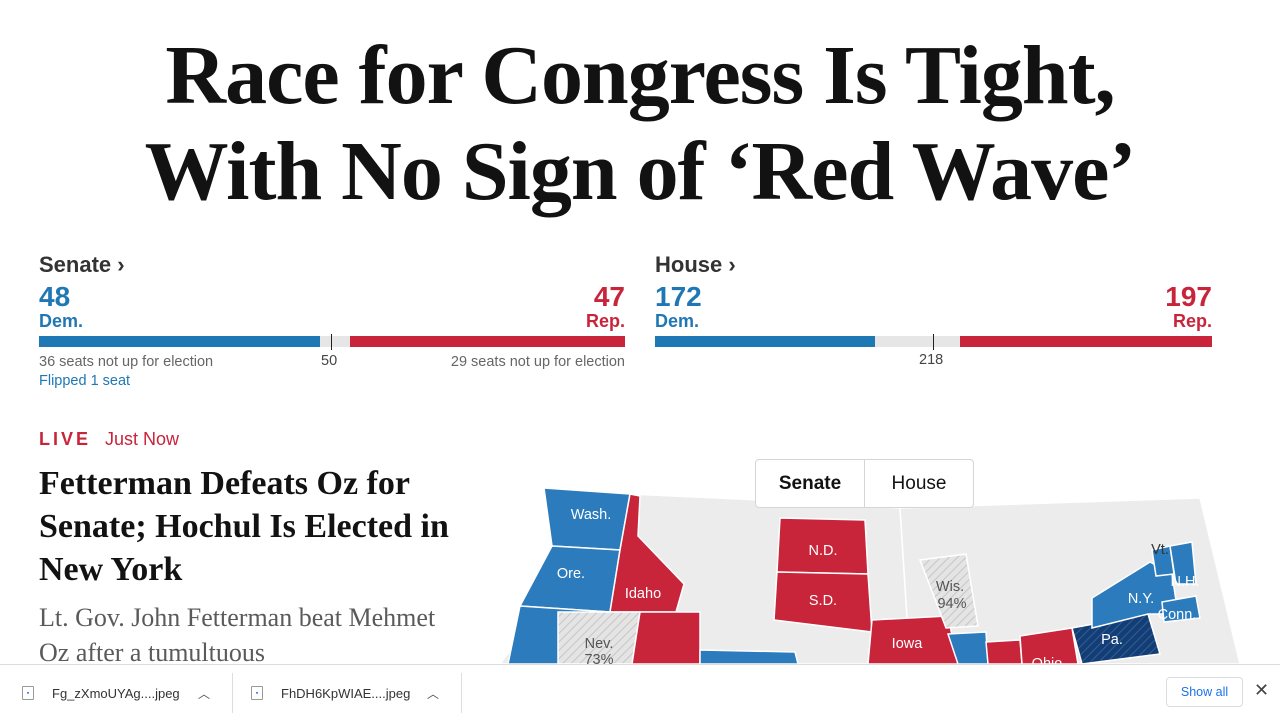 This screenshot has width=1280, height=721. What do you see at coordinates (571, 574) in the screenshot?
I see `label-ore: Ore.` at bounding box center [571, 574].